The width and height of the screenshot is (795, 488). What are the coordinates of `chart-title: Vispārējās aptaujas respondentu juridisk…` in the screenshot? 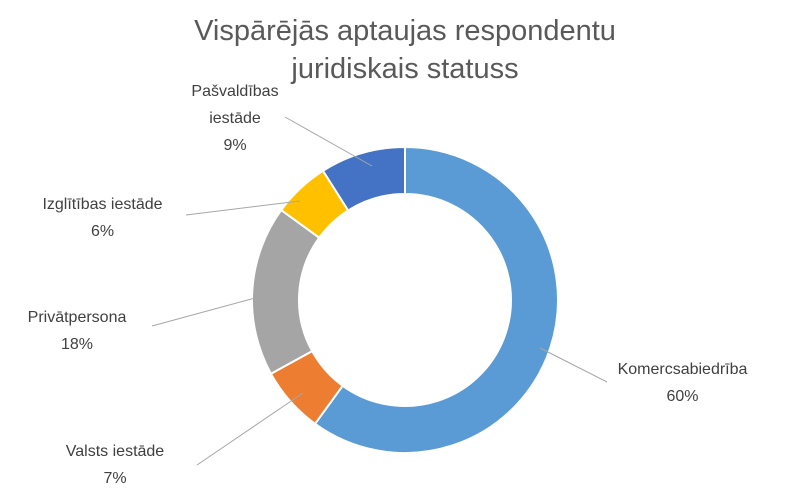 It's located at (405, 50).